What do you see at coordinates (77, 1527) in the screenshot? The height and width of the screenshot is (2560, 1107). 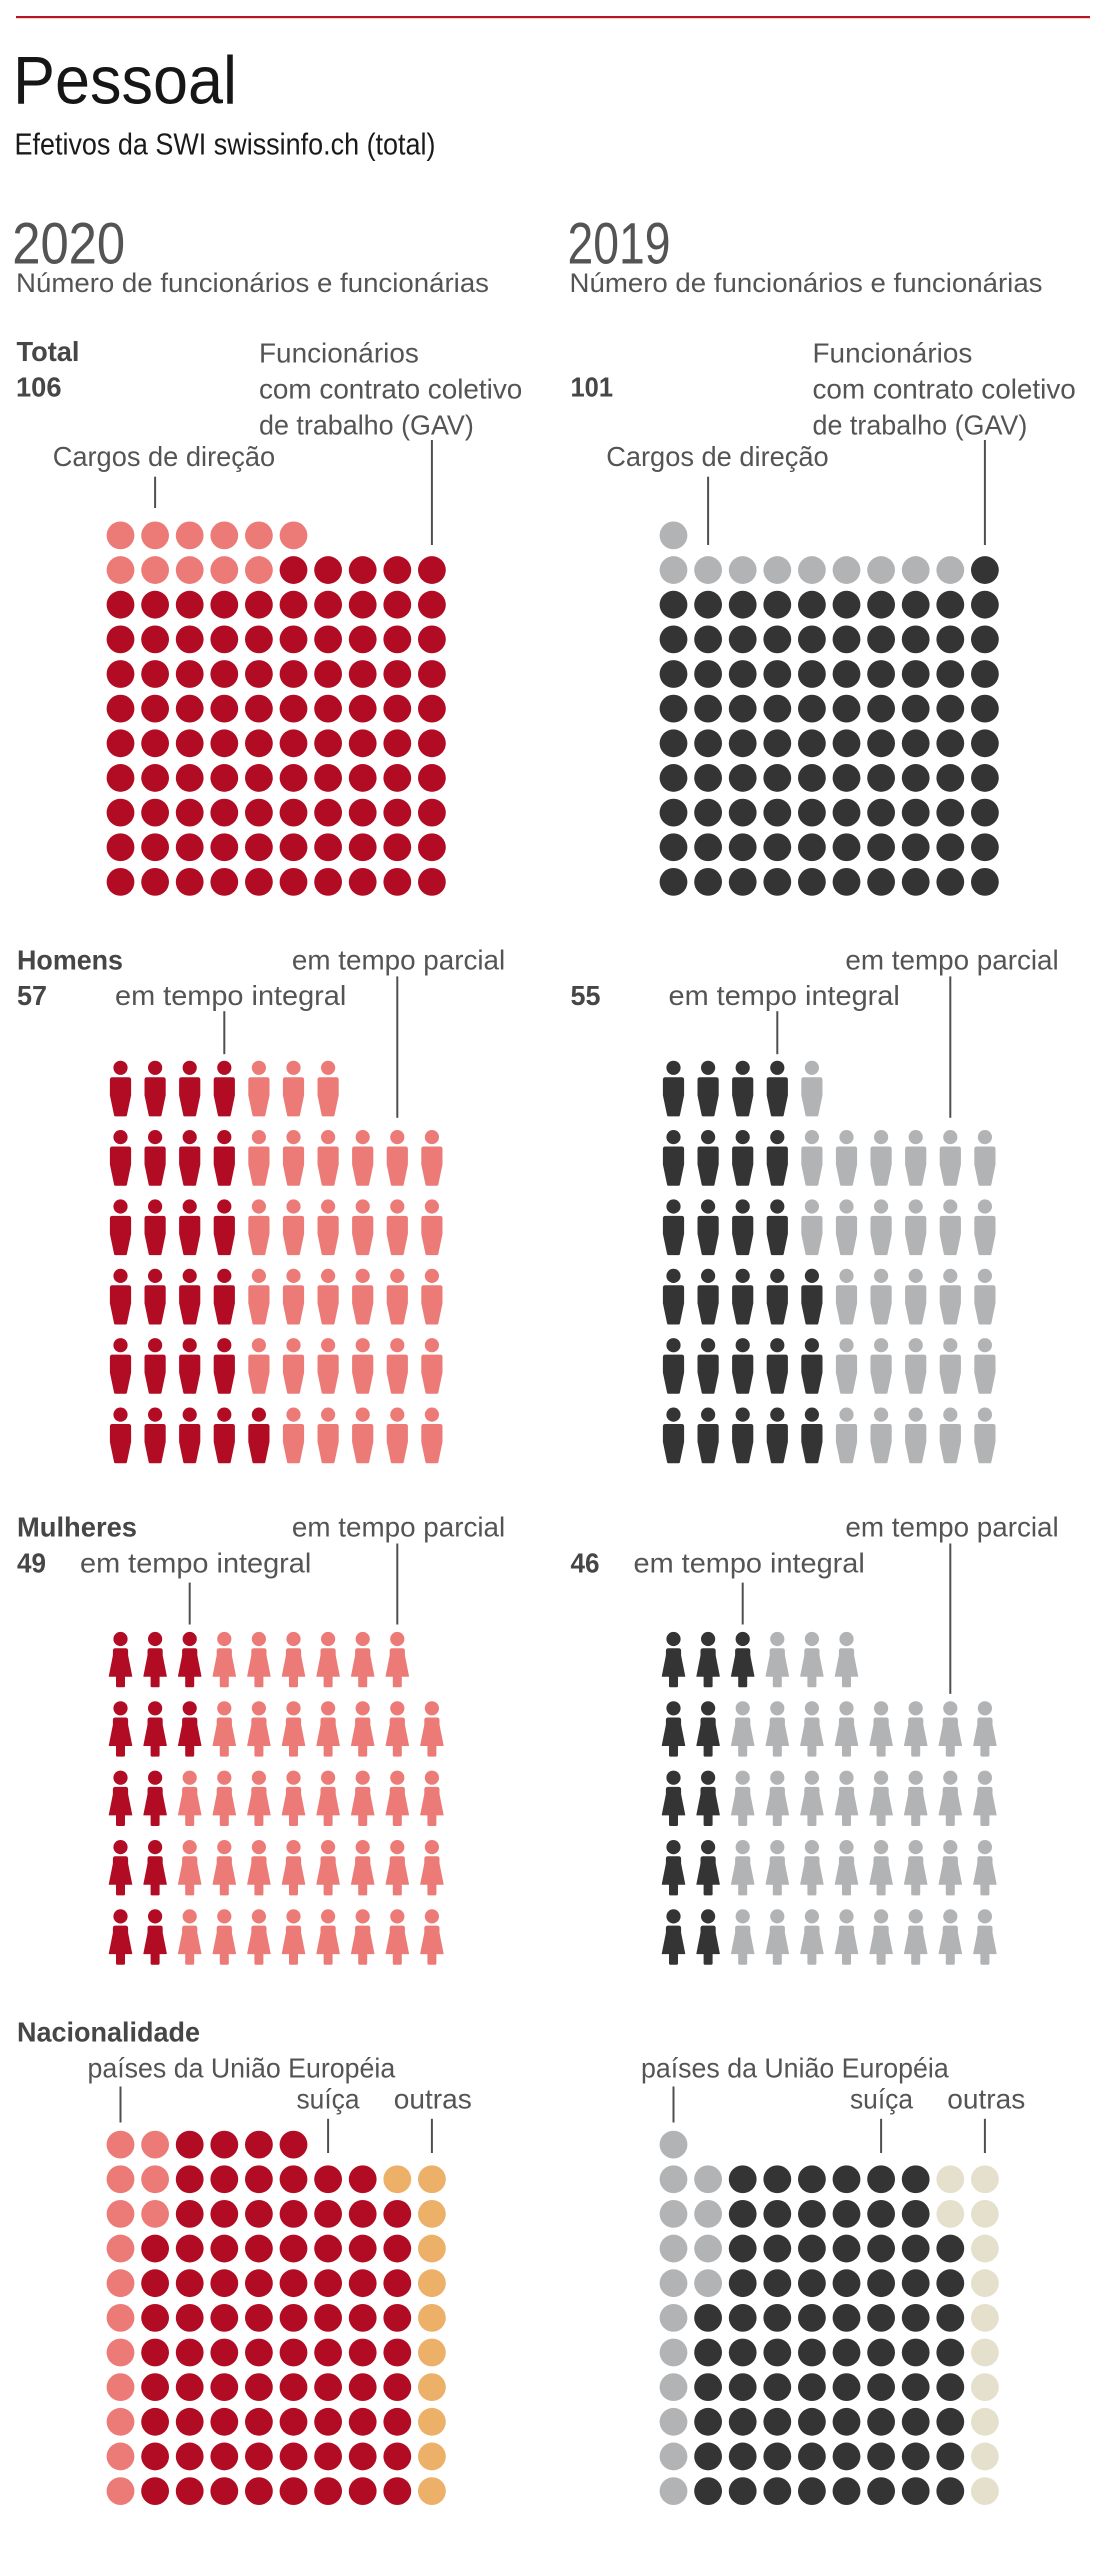 I see `svg-text: Mulheres` at bounding box center [77, 1527].